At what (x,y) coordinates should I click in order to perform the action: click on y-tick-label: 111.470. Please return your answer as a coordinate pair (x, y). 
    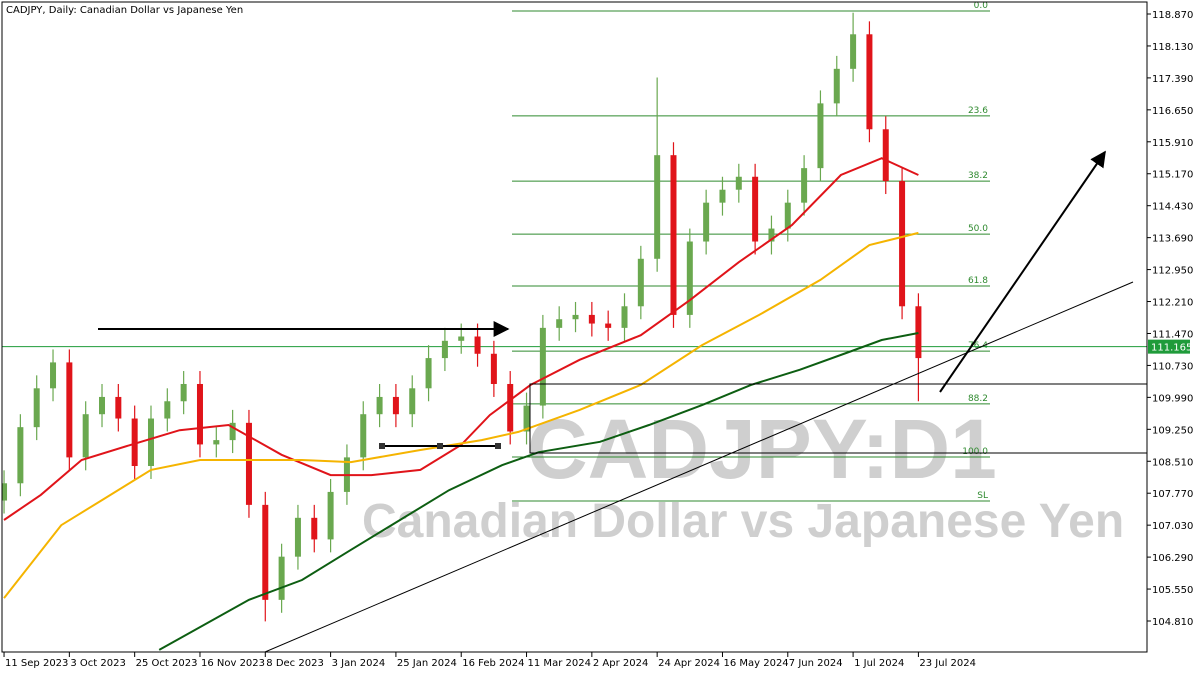
    Looking at the image, I should click on (1172, 334).